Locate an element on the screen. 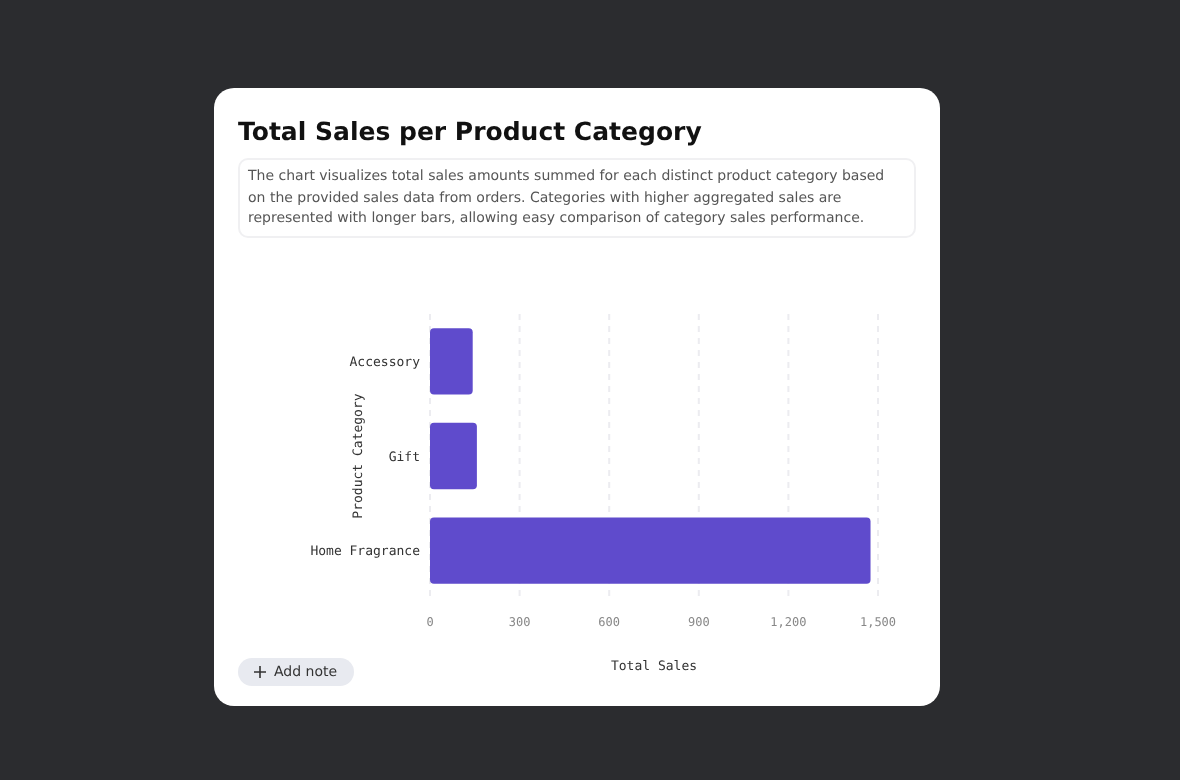 The width and height of the screenshot is (1180, 780). chart-title: Total Sales per Product Category is located at coordinates (471, 131).